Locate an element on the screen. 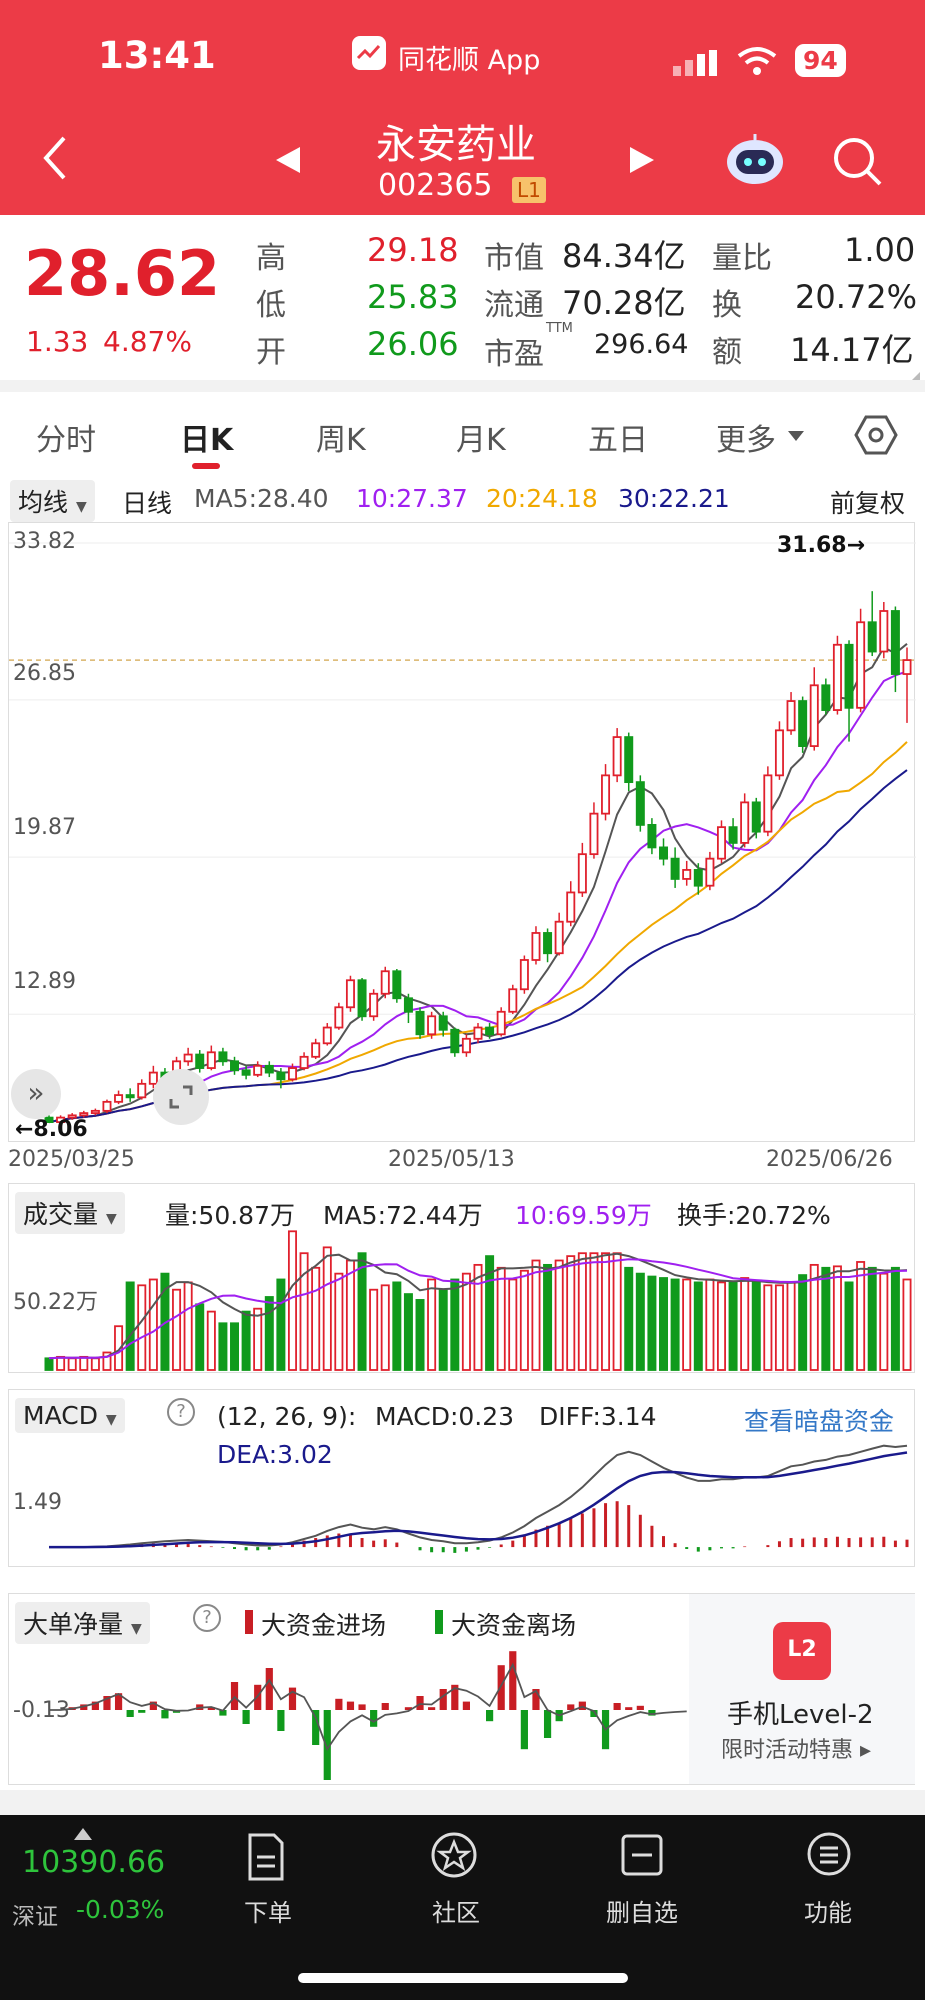 This screenshot has height=2000, width=925. bigorder-select: 大单净量 ▼ is located at coordinates (82, 1623).